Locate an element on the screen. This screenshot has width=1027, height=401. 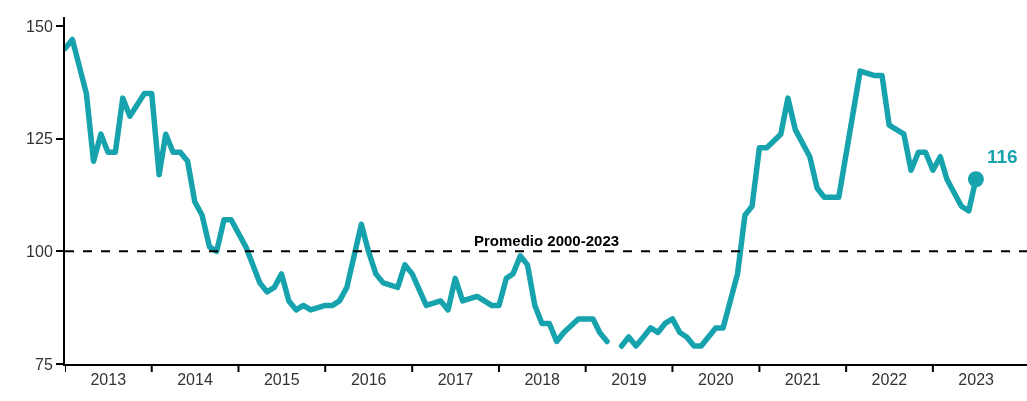
x-tick-label: 2018 is located at coordinates (542, 380).